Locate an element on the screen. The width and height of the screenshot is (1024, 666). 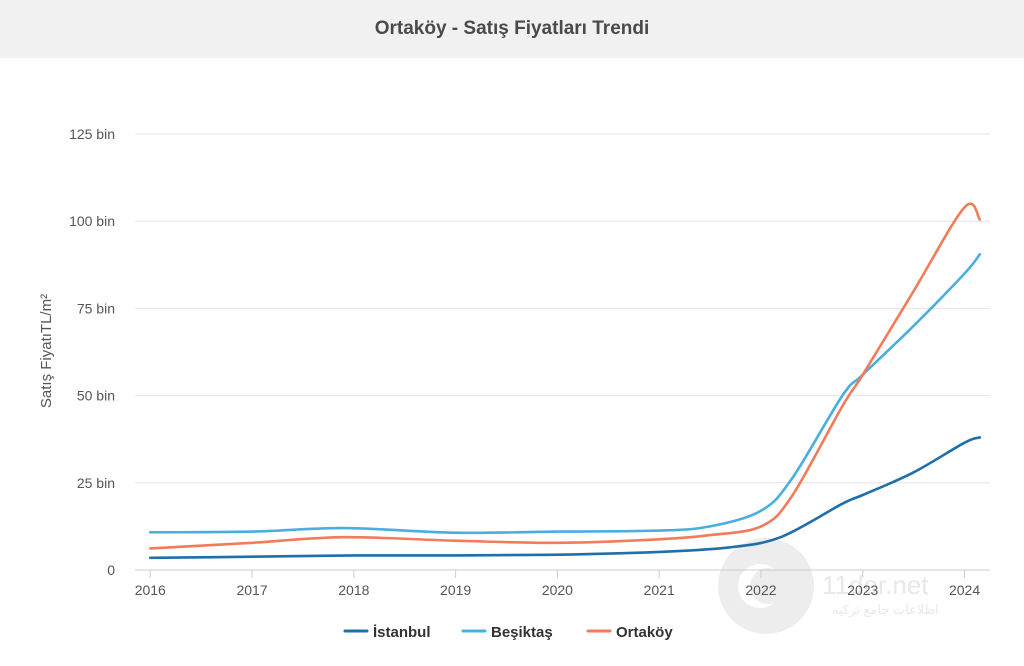
x-tick-label: 2019 is located at coordinates (455, 590).